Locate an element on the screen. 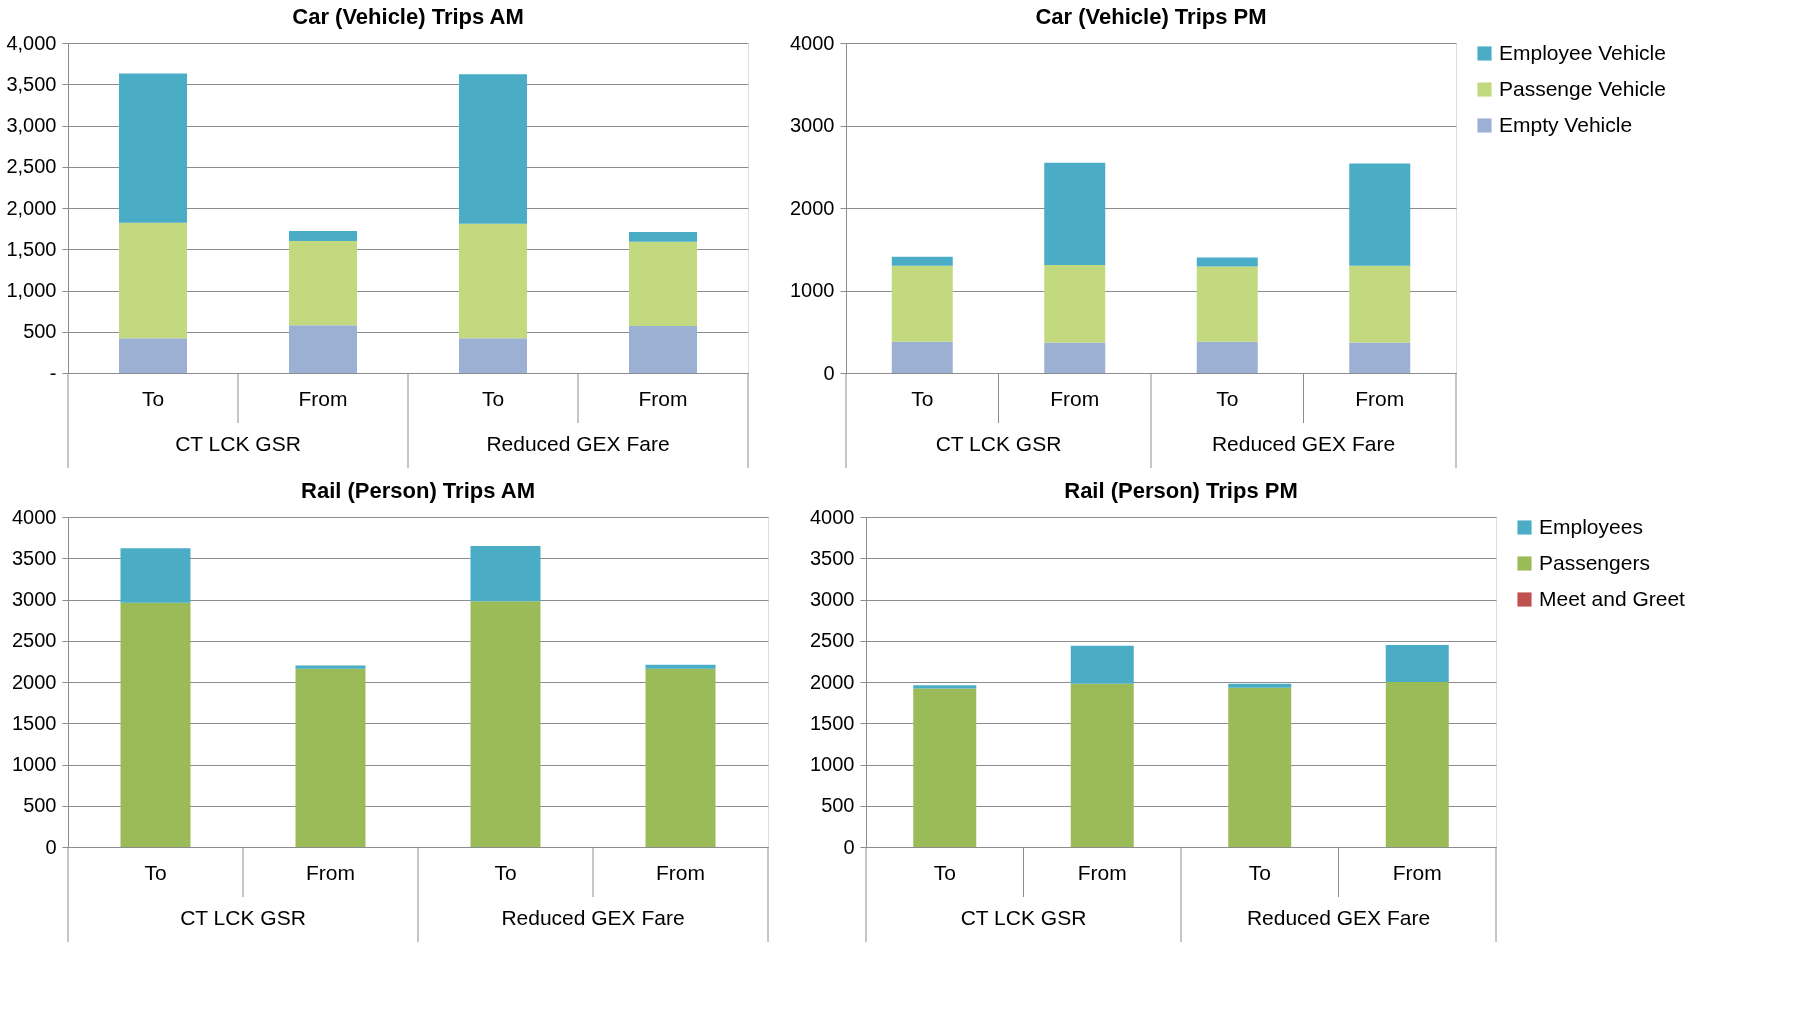  legend-label: Empty Vehicle is located at coordinates (1566, 124).